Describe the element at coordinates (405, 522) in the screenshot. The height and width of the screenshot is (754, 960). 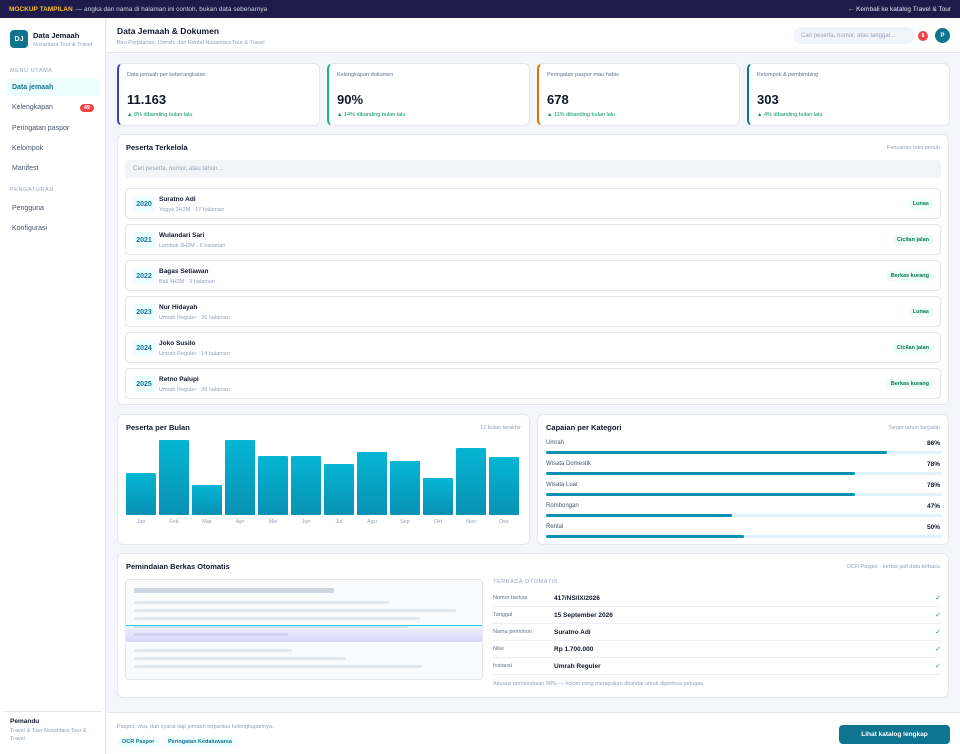
I see `month-label: Sep` at that location.